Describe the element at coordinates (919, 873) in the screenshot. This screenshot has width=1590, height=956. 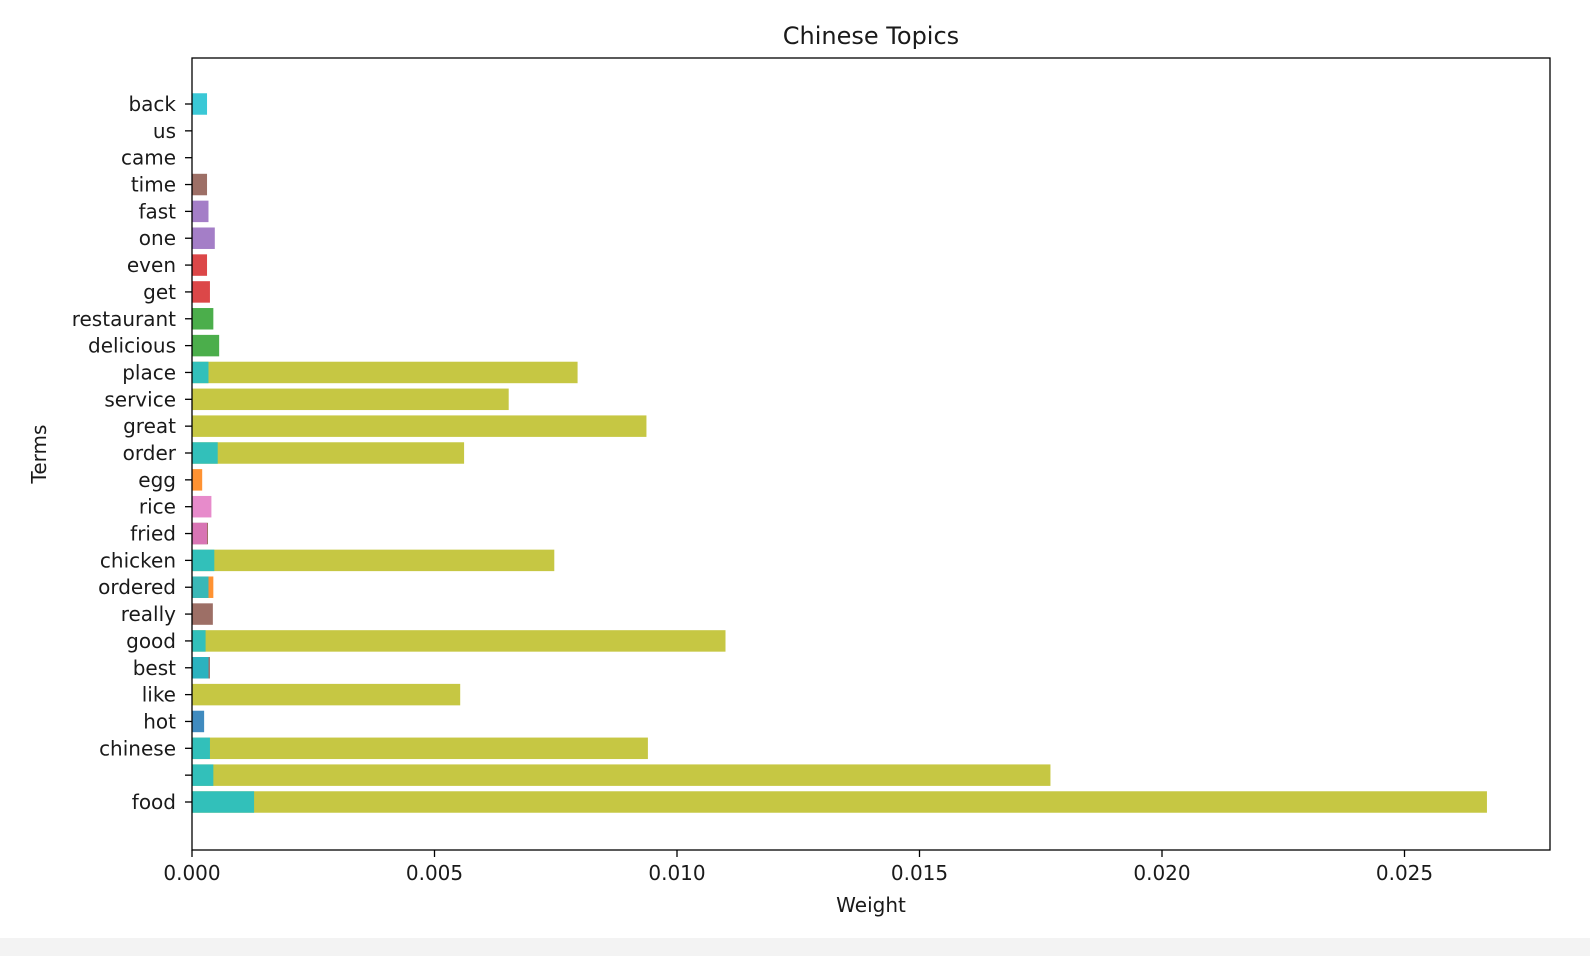
I see `x-tick-label: 0.015` at that location.